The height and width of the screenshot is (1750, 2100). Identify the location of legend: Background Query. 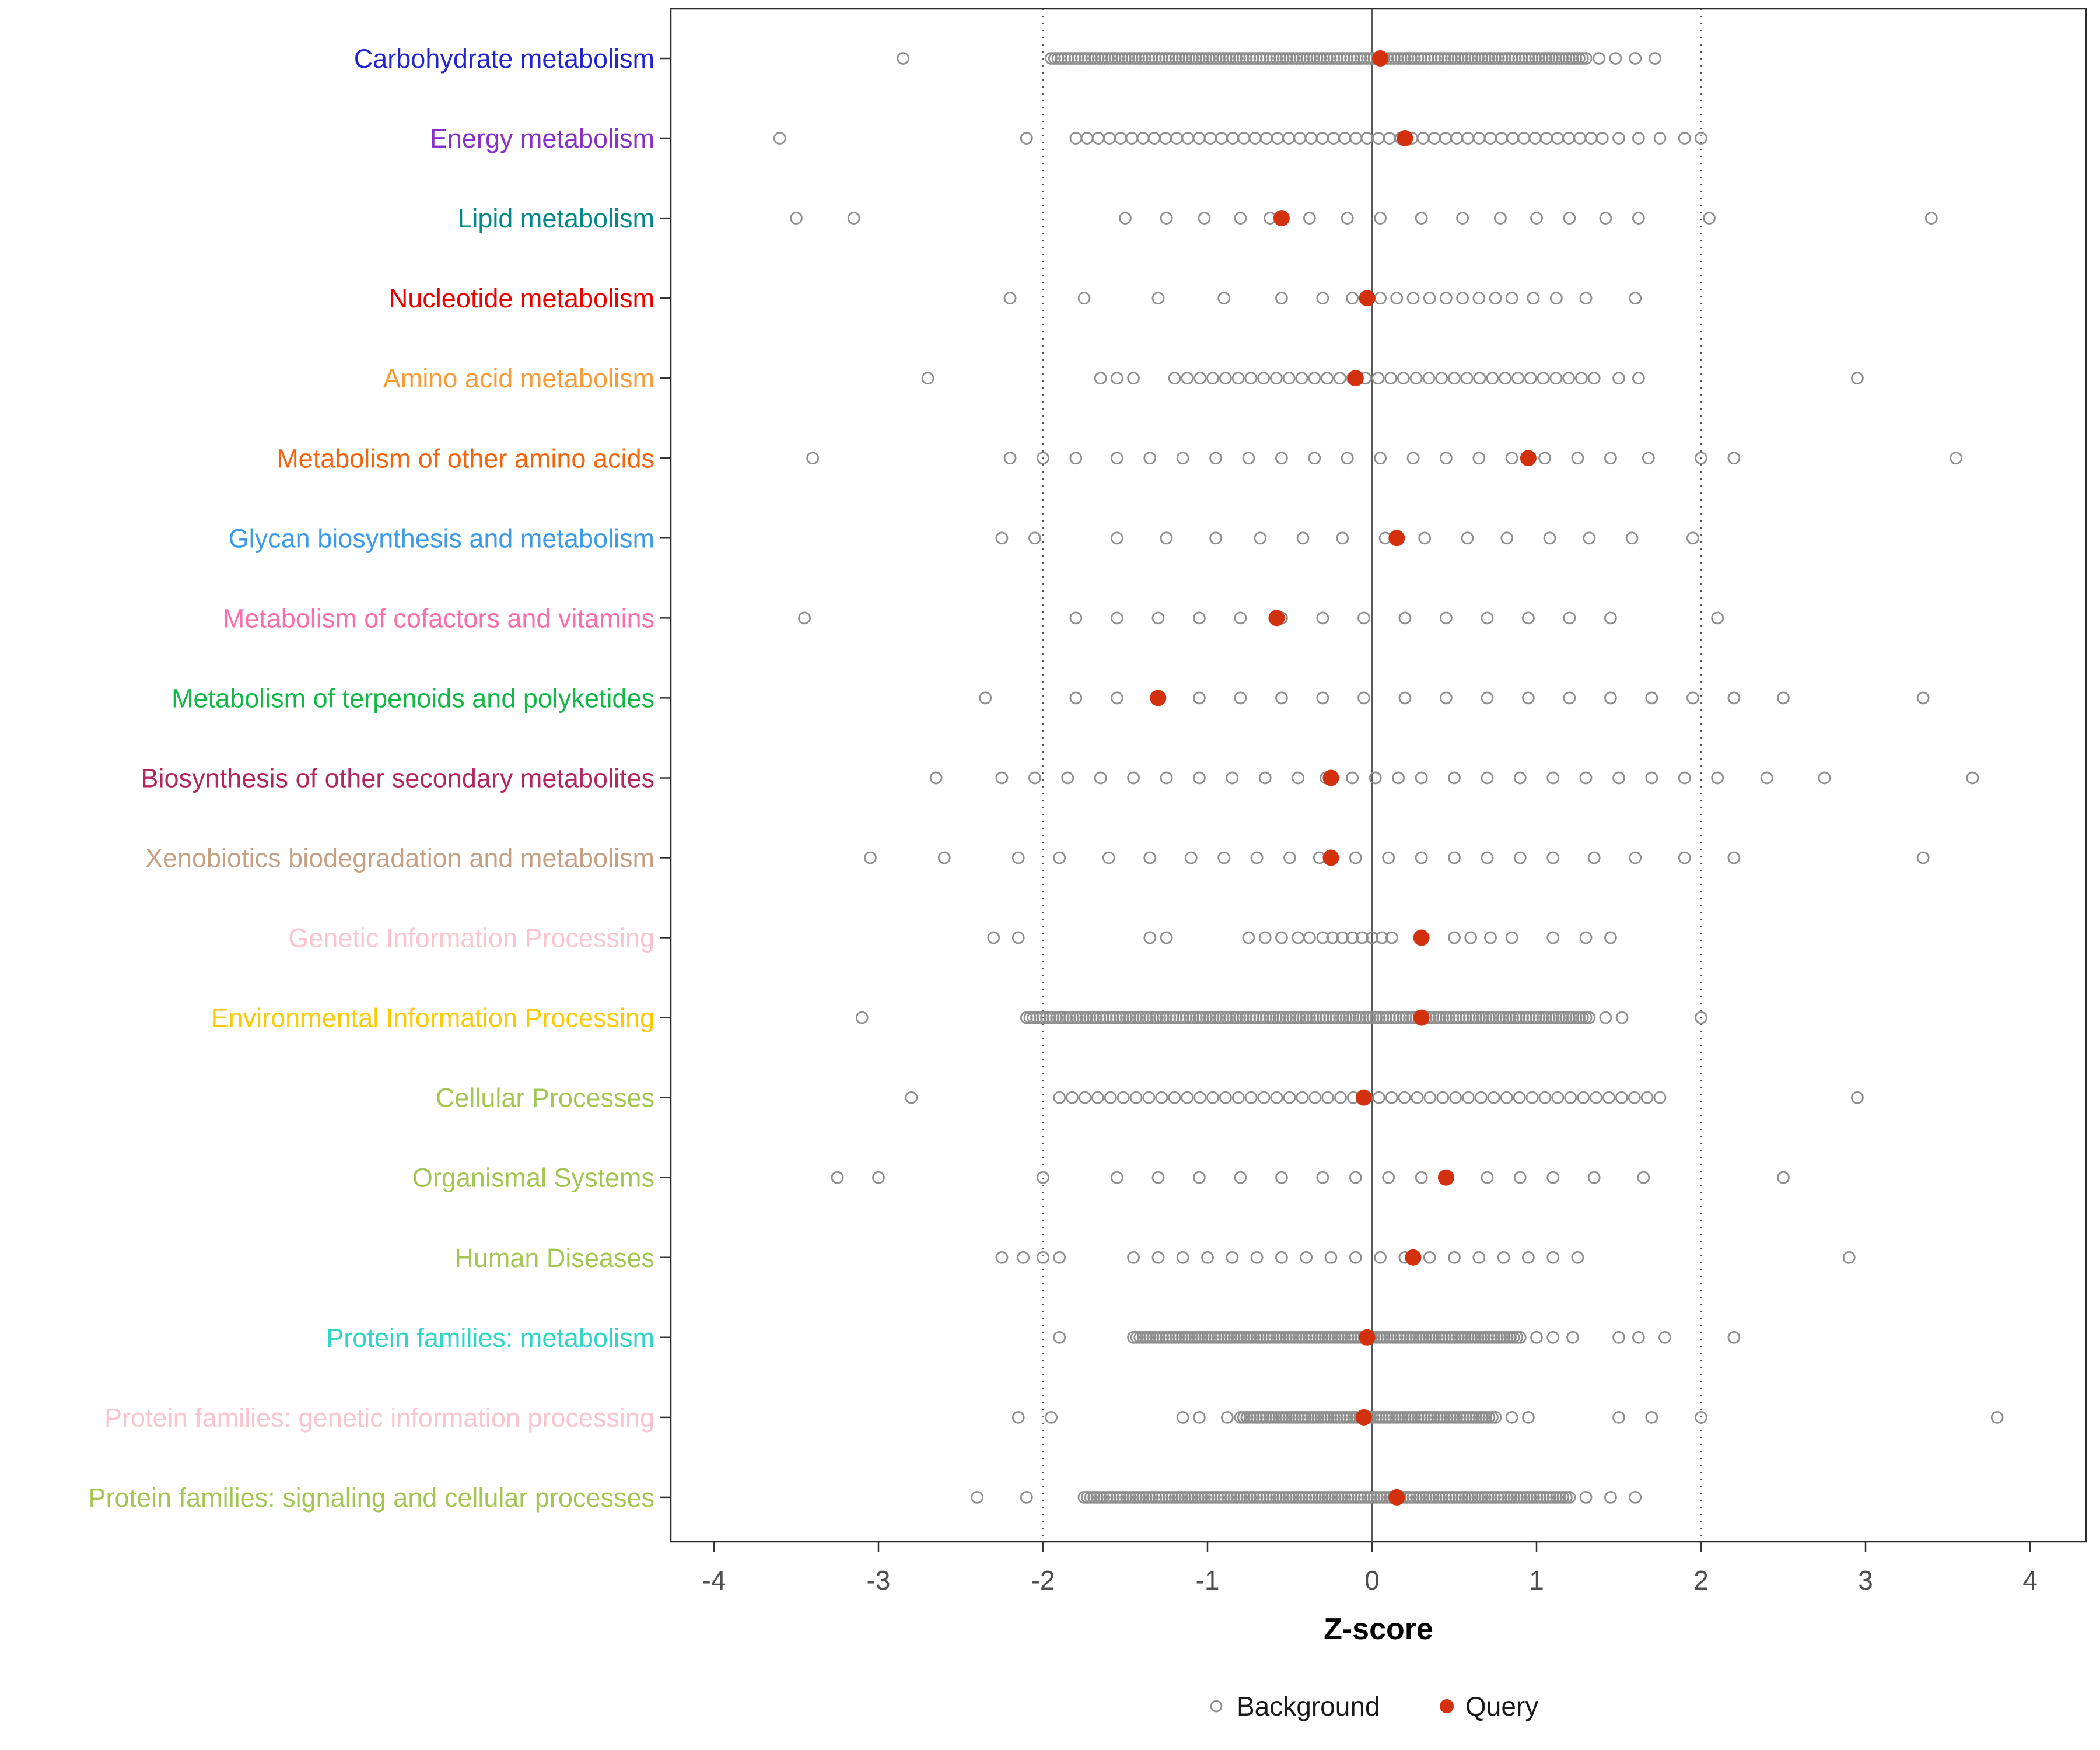
(1374, 1706).